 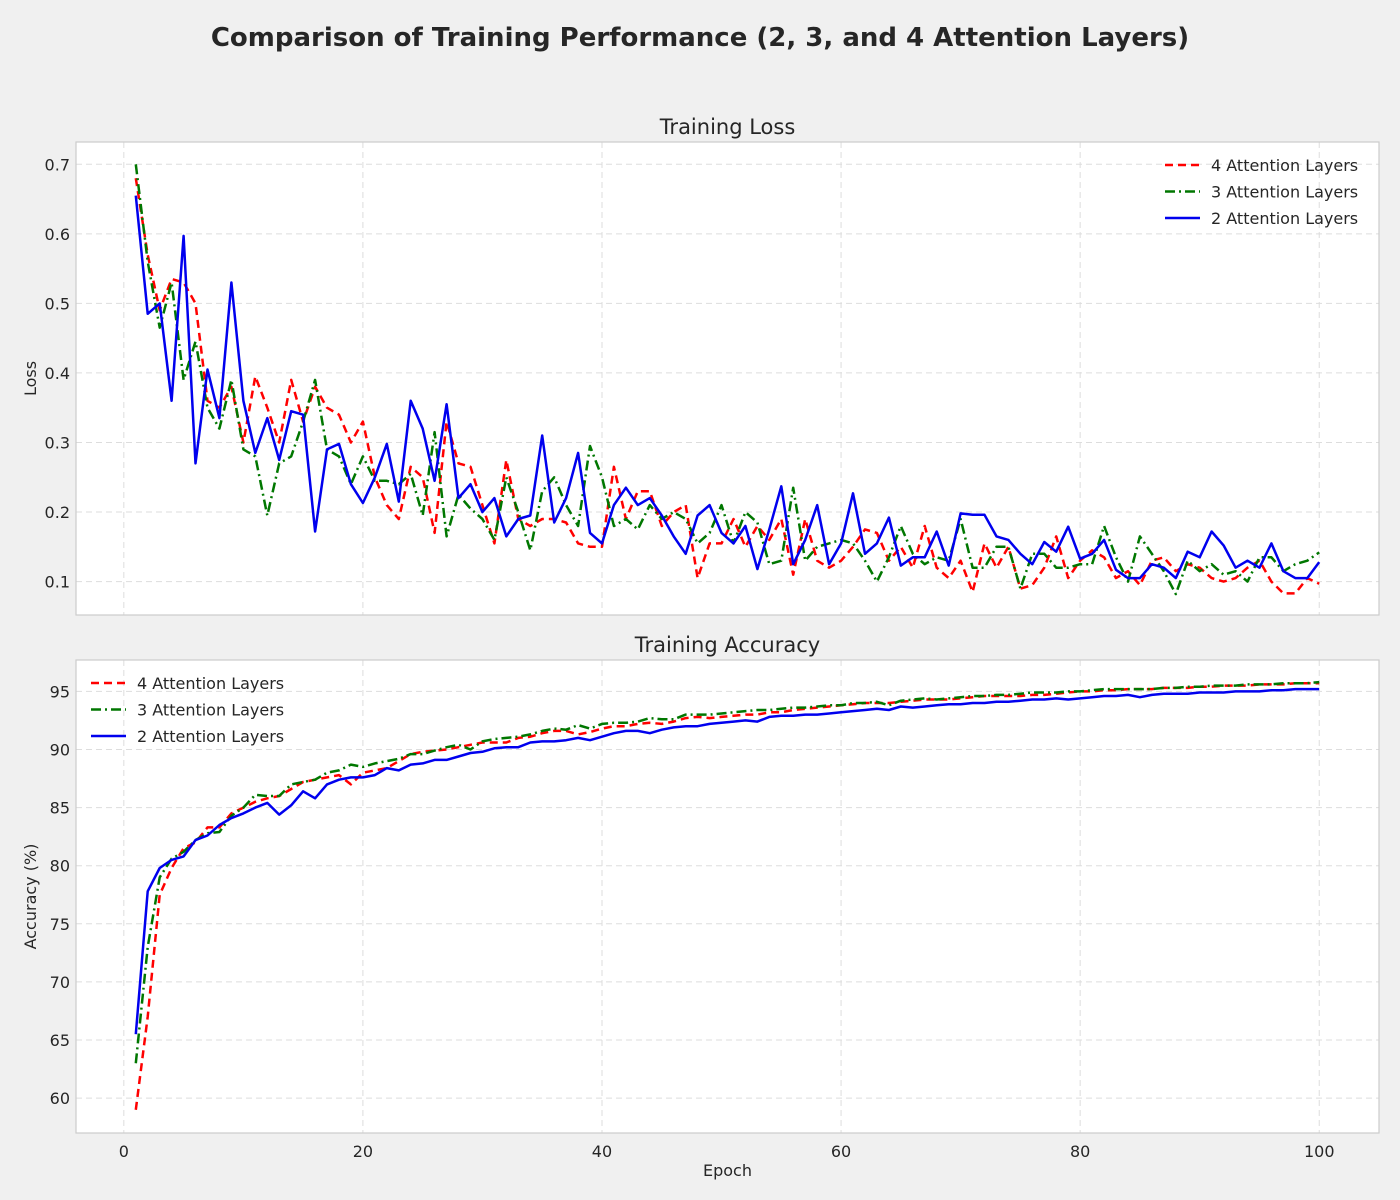 I want to click on y-tick-label: 0.7, so click(x=57, y=164).